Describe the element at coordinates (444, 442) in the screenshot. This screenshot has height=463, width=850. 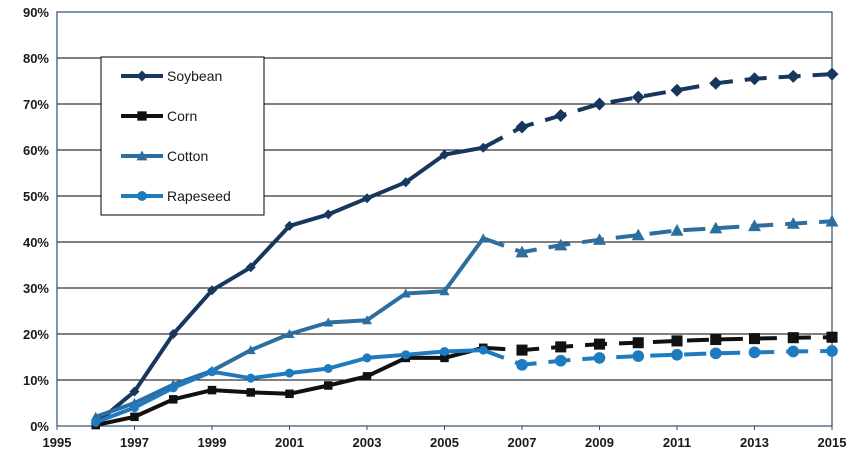
I see `x-tick-label: 2005` at that location.